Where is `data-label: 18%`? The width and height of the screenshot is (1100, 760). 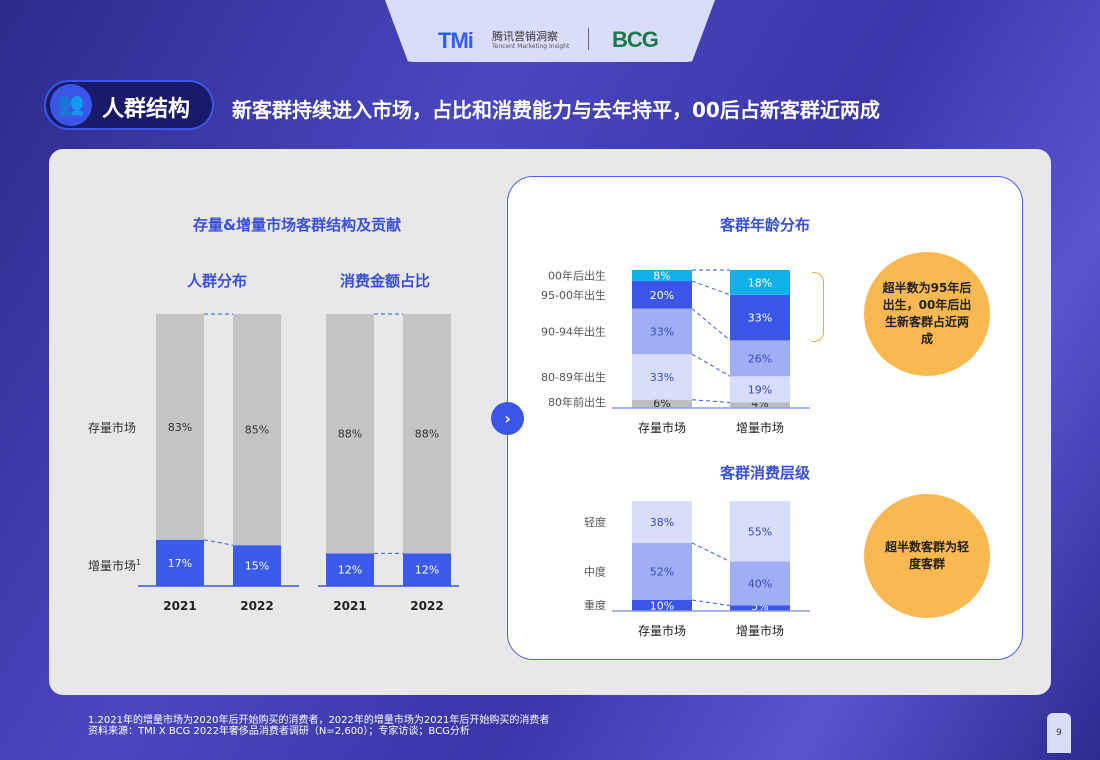
data-label: 18% is located at coordinates (760, 282).